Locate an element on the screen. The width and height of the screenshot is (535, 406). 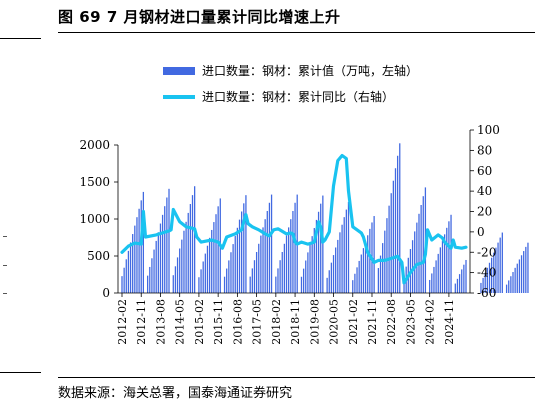
x-tick-label: 2021-11 is located at coordinates (372, 322).